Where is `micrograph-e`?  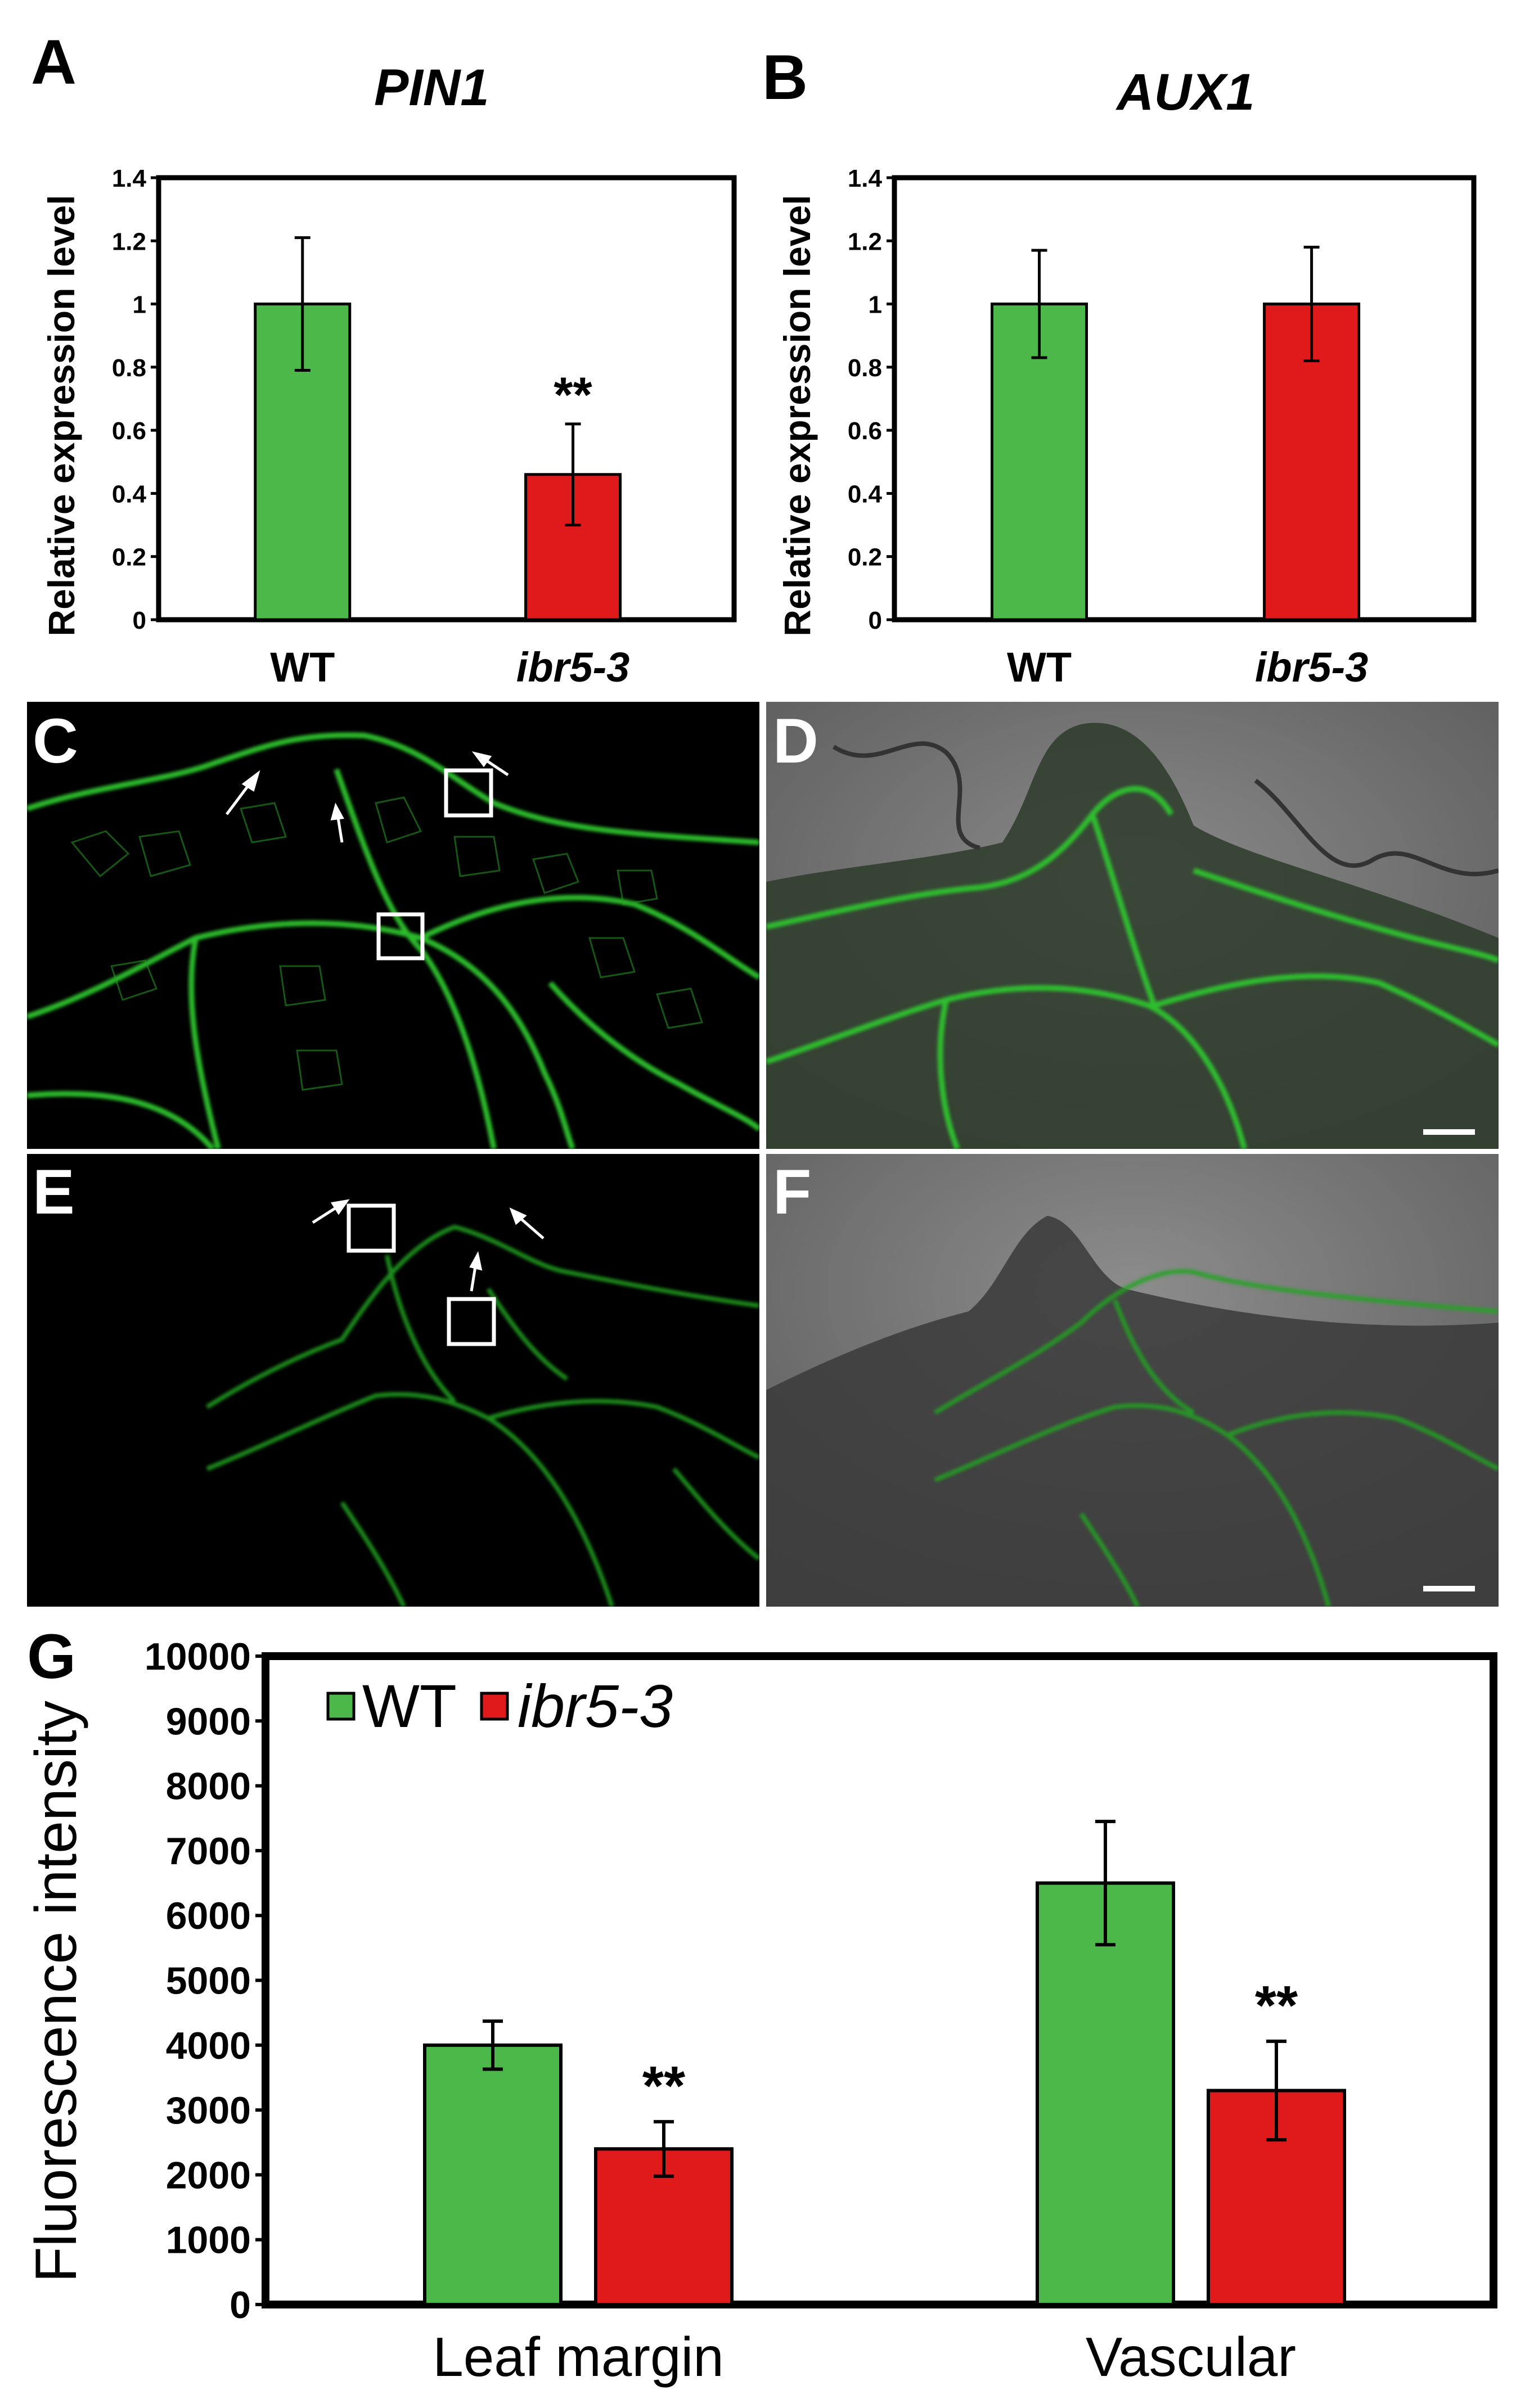 micrograph-e is located at coordinates (393, 1380).